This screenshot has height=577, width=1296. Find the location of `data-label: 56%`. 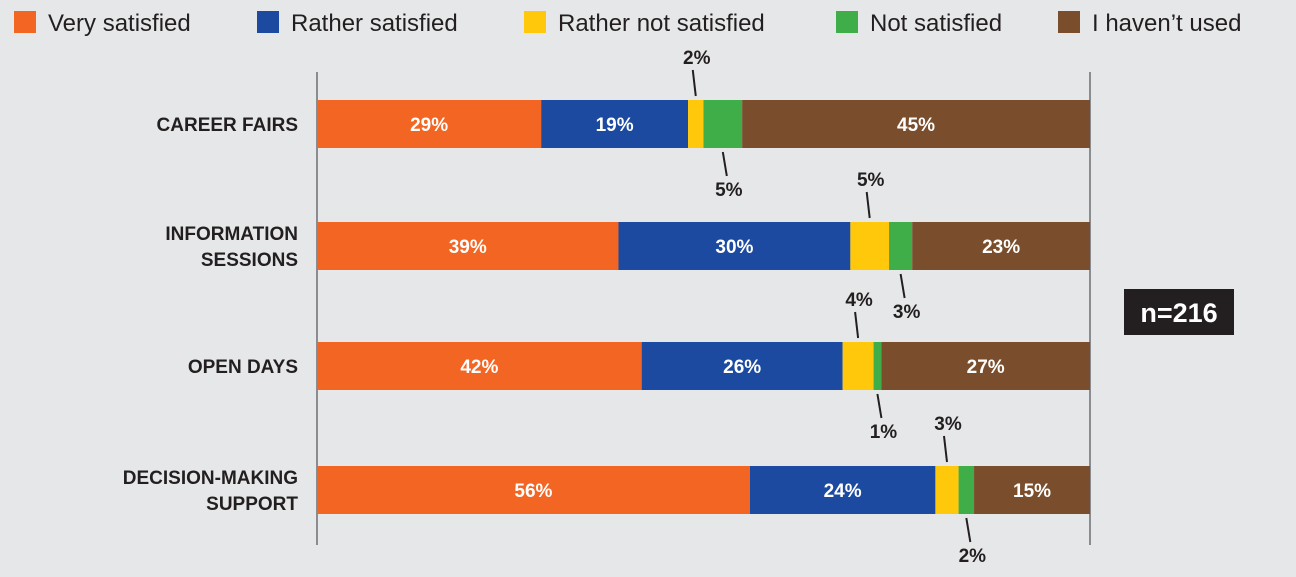

data-label: 56% is located at coordinates (533, 491).